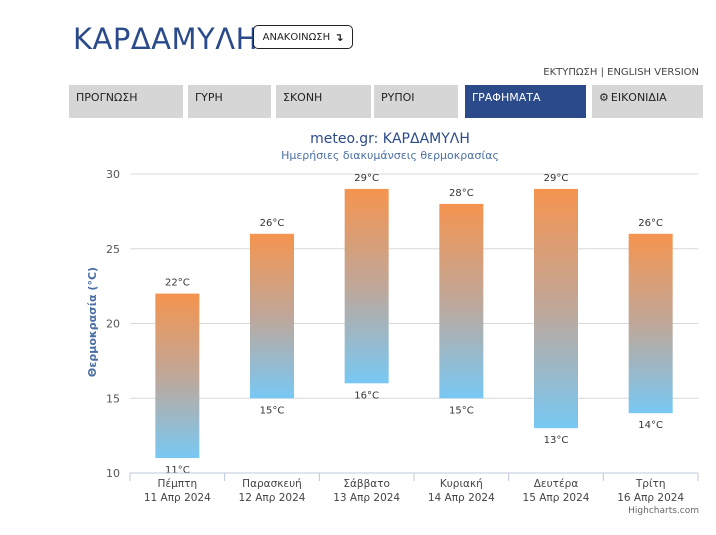 Image resolution: width=716 pixels, height=535 pixels. Describe the element at coordinates (461, 498) in the screenshot. I see `x-date-label: 14 Απρ 2024` at that location.